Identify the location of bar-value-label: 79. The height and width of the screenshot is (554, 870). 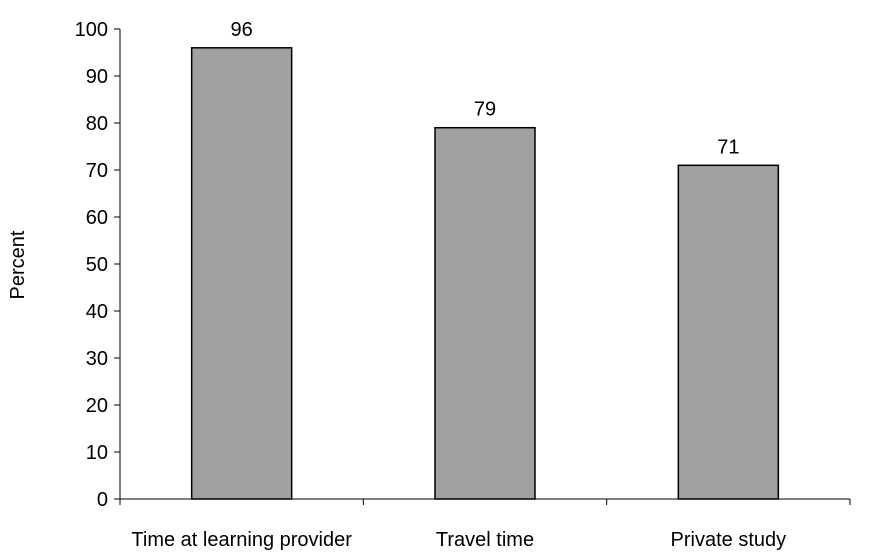
(485, 110).